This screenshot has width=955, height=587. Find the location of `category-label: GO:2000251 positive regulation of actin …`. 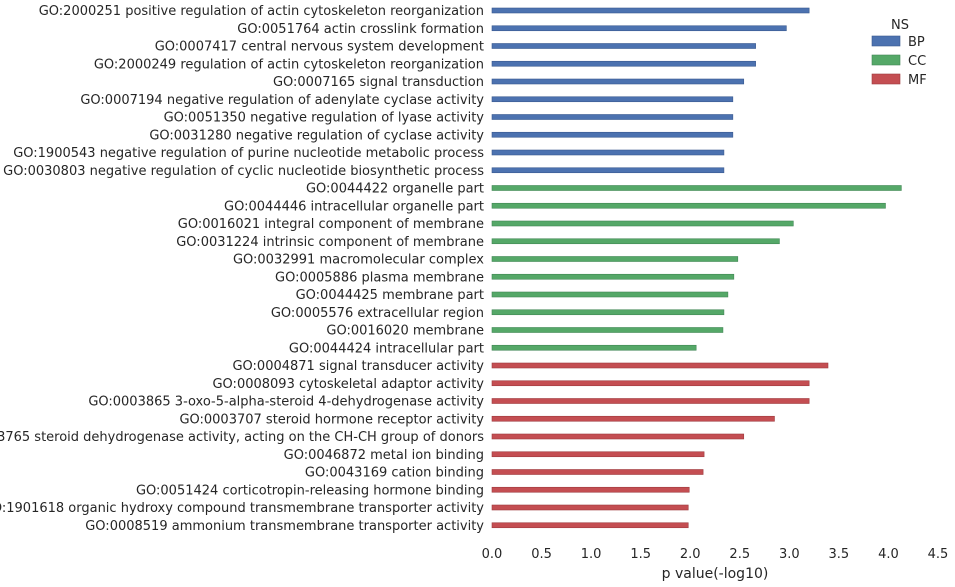

category-label: GO:2000251 positive regulation of actin … is located at coordinates (261, 11).